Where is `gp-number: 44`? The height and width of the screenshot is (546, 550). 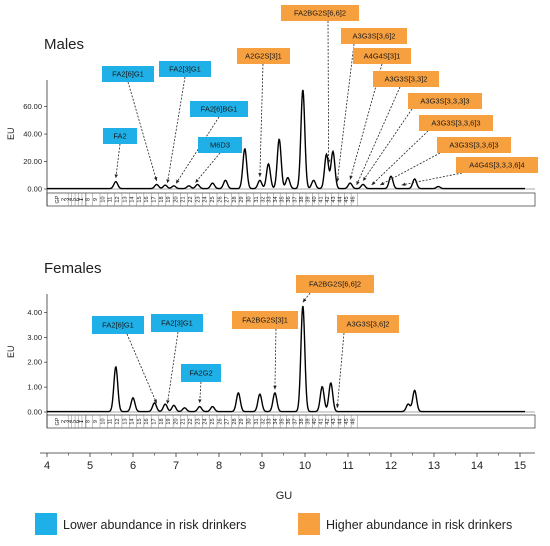
gp-number: 44 is located at coordinates (341, 421).